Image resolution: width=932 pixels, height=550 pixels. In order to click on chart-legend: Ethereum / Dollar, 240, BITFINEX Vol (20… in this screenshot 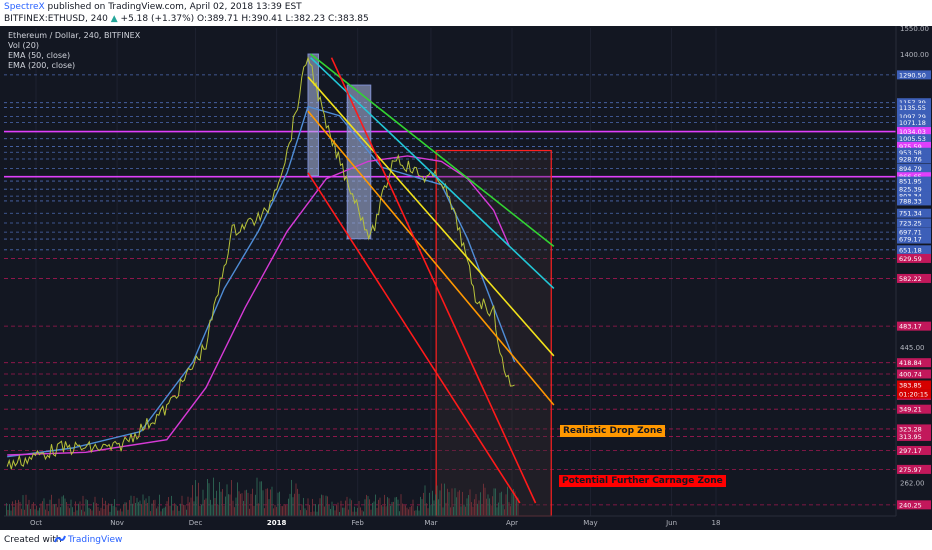, I will do `click(74, 51)`.